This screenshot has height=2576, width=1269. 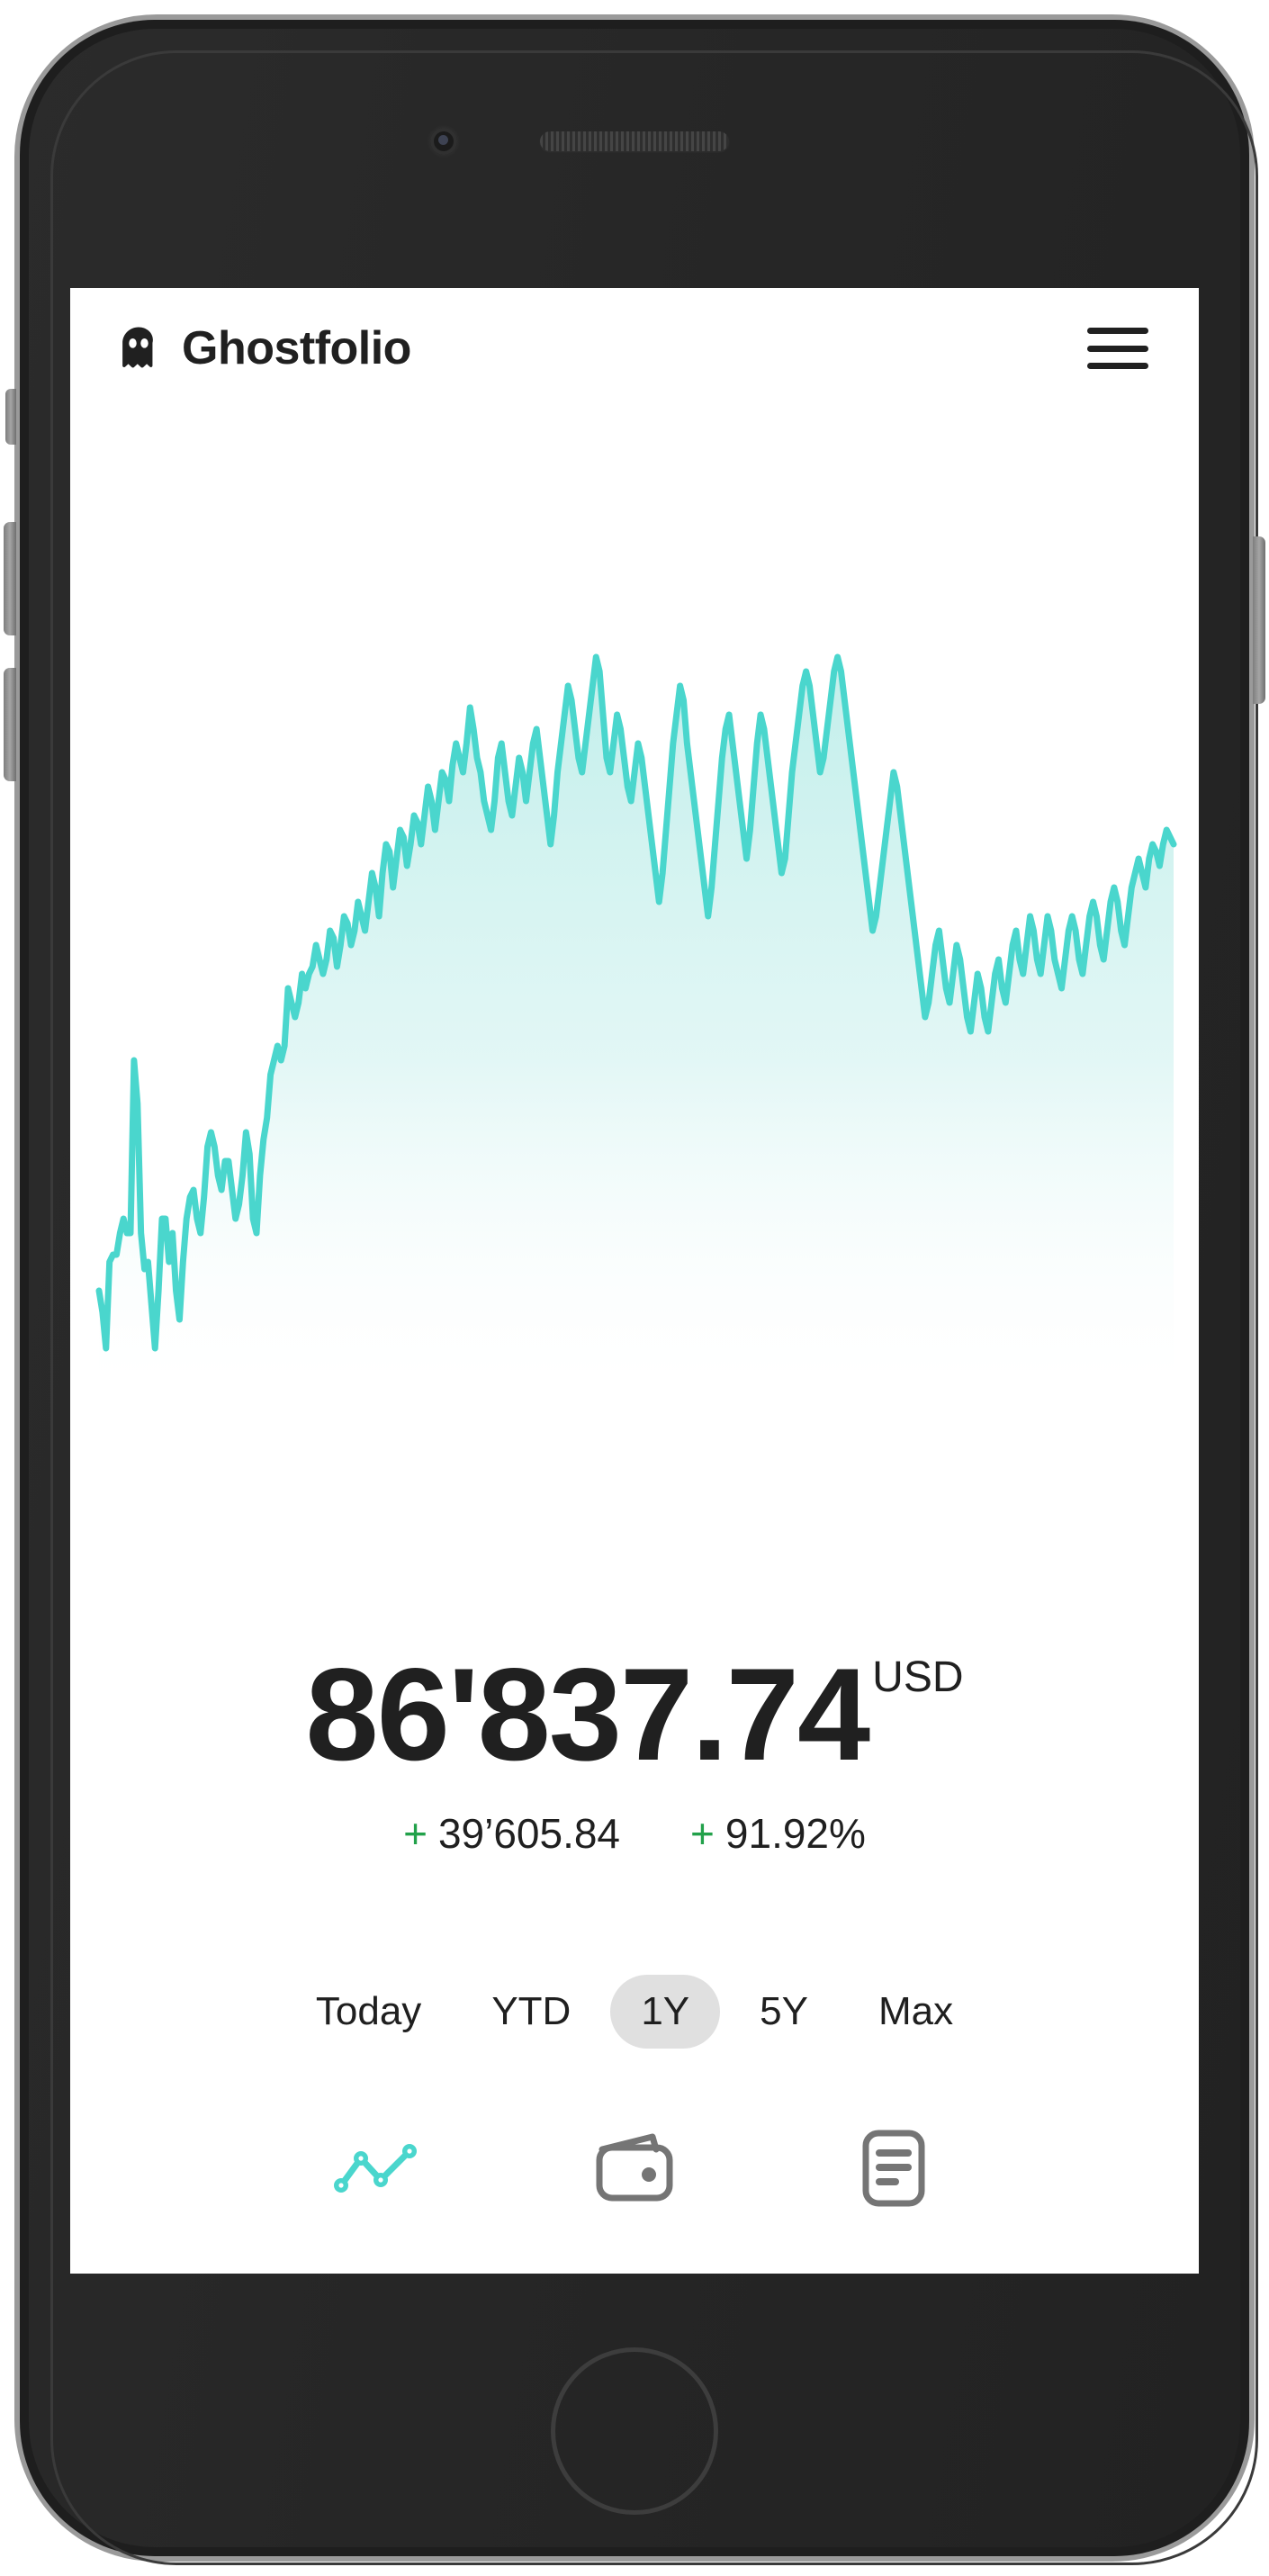 I want to click on app-header: Ghostfolio, so click(x=634, y=348).